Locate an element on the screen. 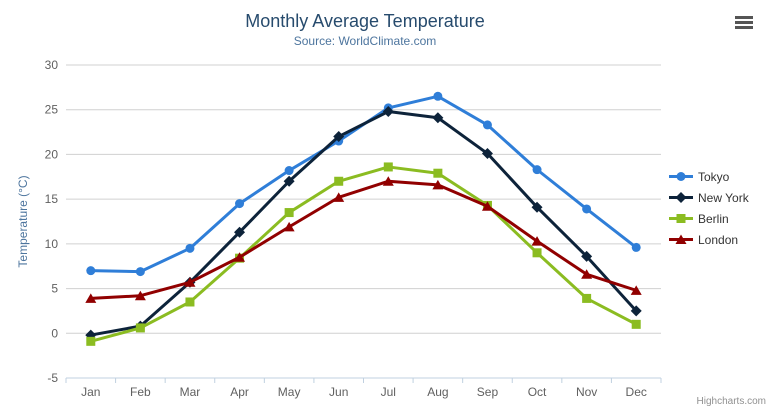  legend: Tokyo New York Berlin London is located at coordinates (709, 208).